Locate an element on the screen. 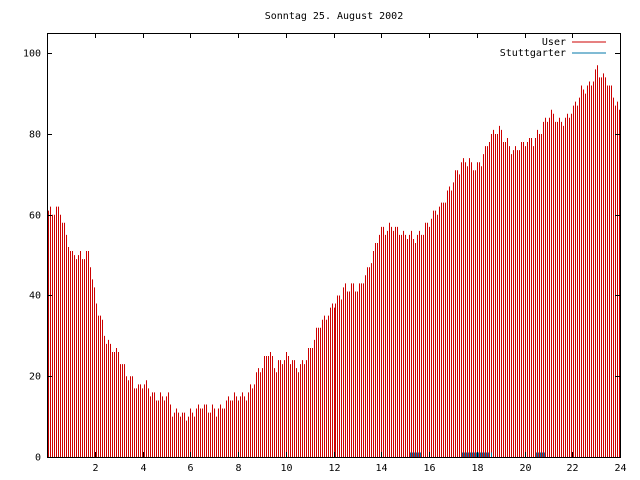  x-tick-label: 20 is located at coordinates (525, 468).